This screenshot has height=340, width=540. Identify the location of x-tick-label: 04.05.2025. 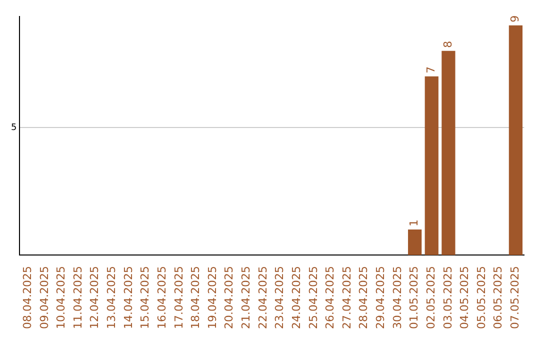
(465, 298).